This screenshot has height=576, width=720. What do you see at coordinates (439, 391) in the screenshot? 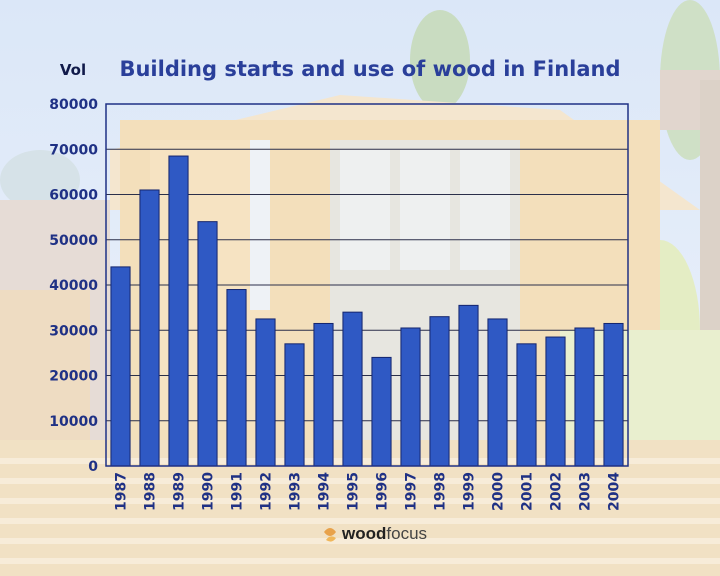
I see `bar-1998` at bounding box center [439, 391].